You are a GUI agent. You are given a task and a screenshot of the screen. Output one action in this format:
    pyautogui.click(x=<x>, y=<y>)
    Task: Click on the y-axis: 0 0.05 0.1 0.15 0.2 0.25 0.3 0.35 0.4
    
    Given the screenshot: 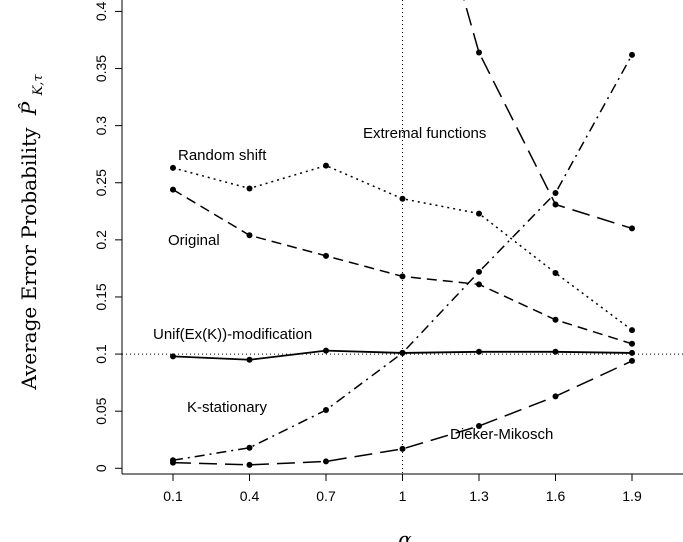 What is the action you would take?
    pyautogui.click(x=107, y=236)
    